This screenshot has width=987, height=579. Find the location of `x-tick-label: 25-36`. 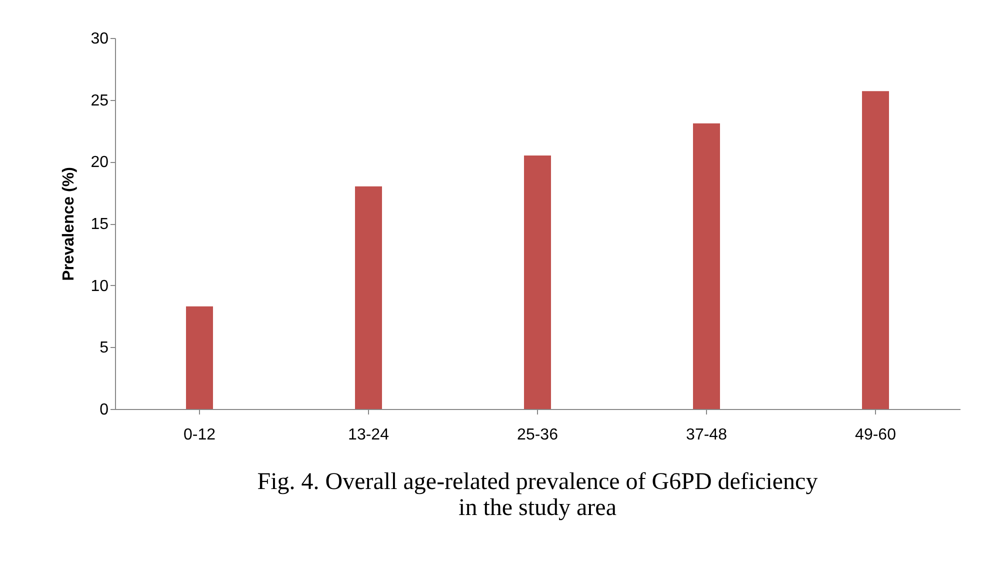

x-tick-label: 25-36 is located at coordinates (537, 435).